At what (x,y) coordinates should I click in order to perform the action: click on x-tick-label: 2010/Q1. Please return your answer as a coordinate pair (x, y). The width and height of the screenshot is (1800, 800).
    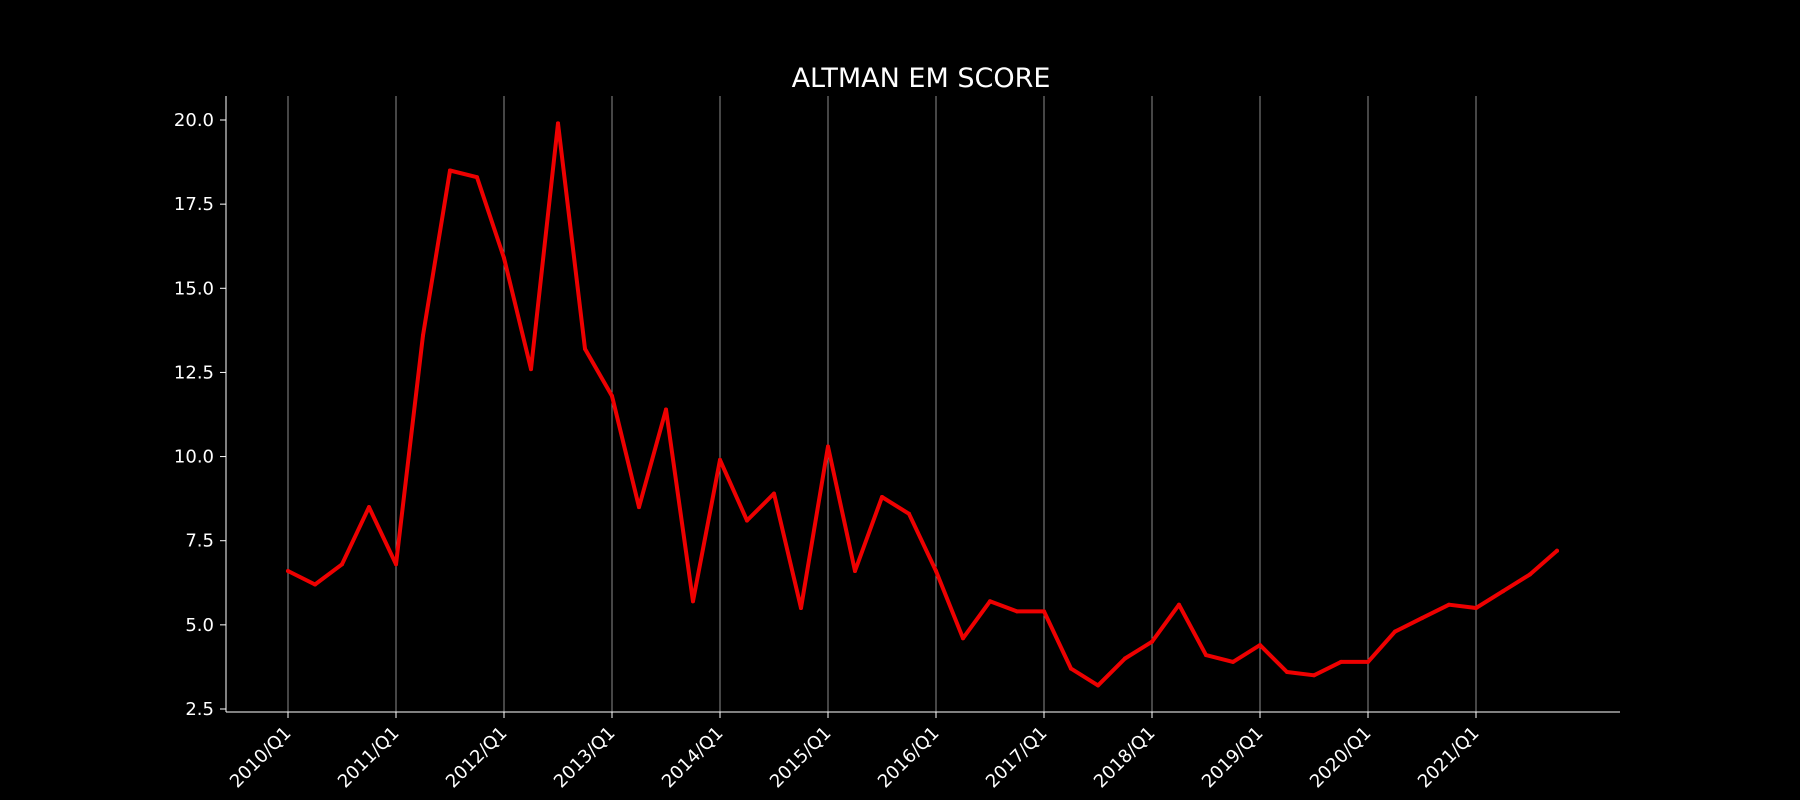
    Looking at the image, I should click on (261, 758).